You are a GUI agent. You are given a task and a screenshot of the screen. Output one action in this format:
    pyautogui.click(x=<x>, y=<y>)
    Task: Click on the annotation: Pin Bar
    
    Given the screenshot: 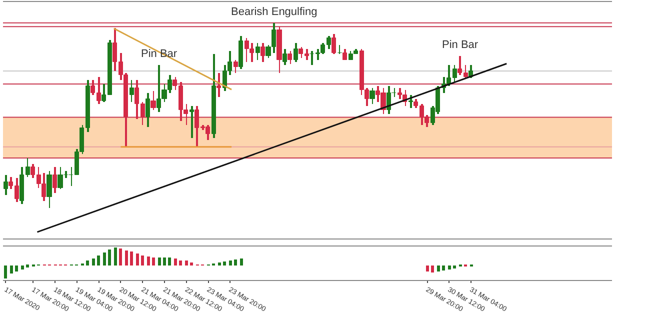 What is the action you would take?
    pyautogui.click(x=460, y=45)
    